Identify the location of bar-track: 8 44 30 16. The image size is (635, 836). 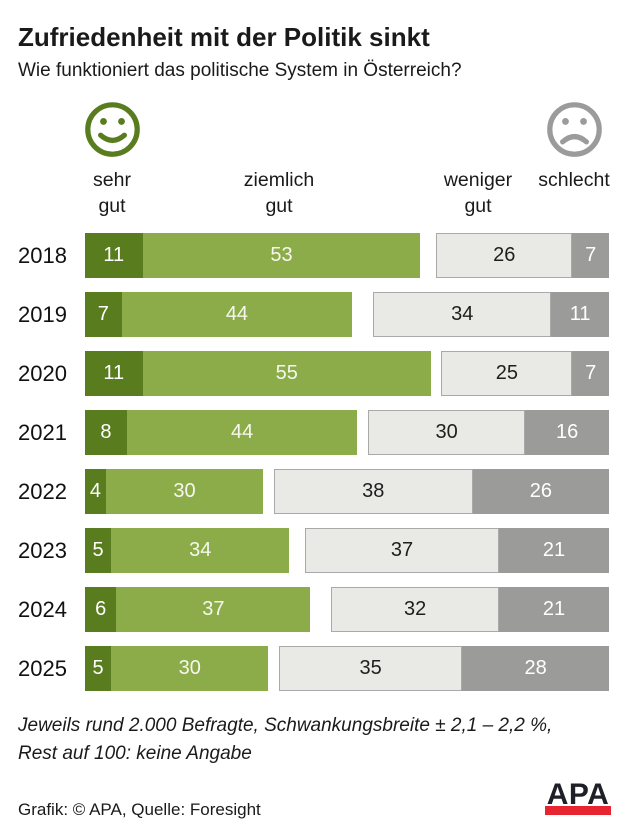
(347, 432).